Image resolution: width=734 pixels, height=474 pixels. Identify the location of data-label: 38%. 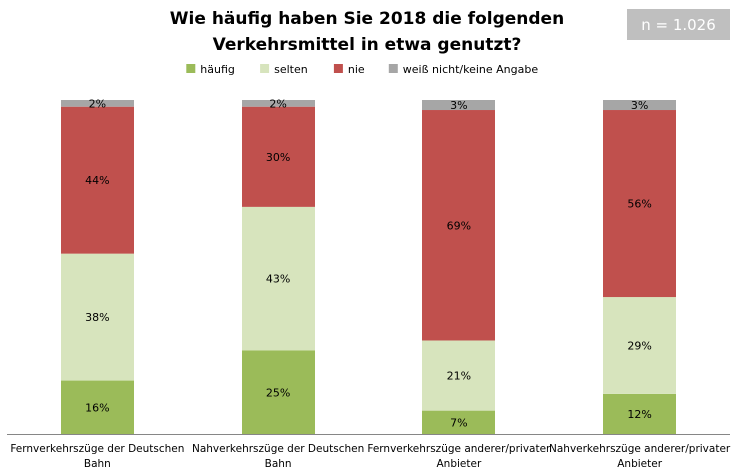
(97, 317).